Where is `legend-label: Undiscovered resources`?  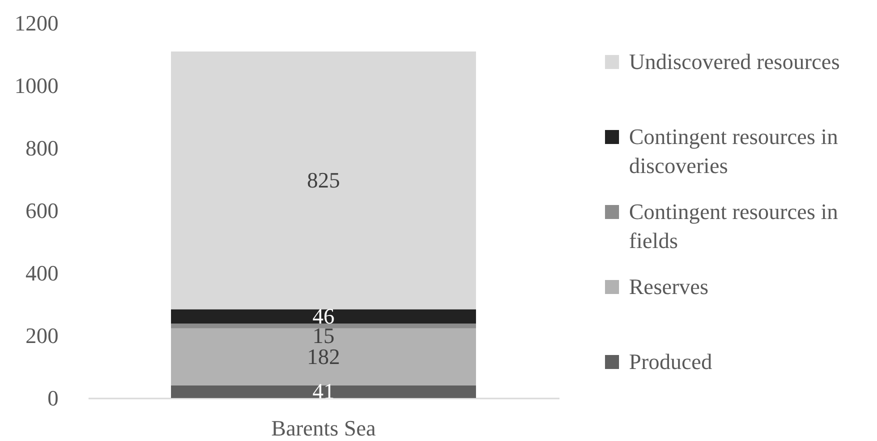
legend-label: Undiscovered resources is located at coordinates (734, 61).